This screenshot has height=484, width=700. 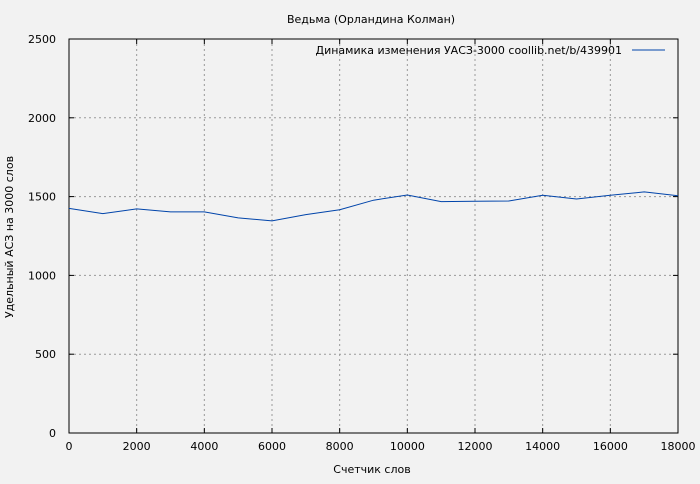 I want to click on x-tick-label: 8000, so click(x=340, y=446).